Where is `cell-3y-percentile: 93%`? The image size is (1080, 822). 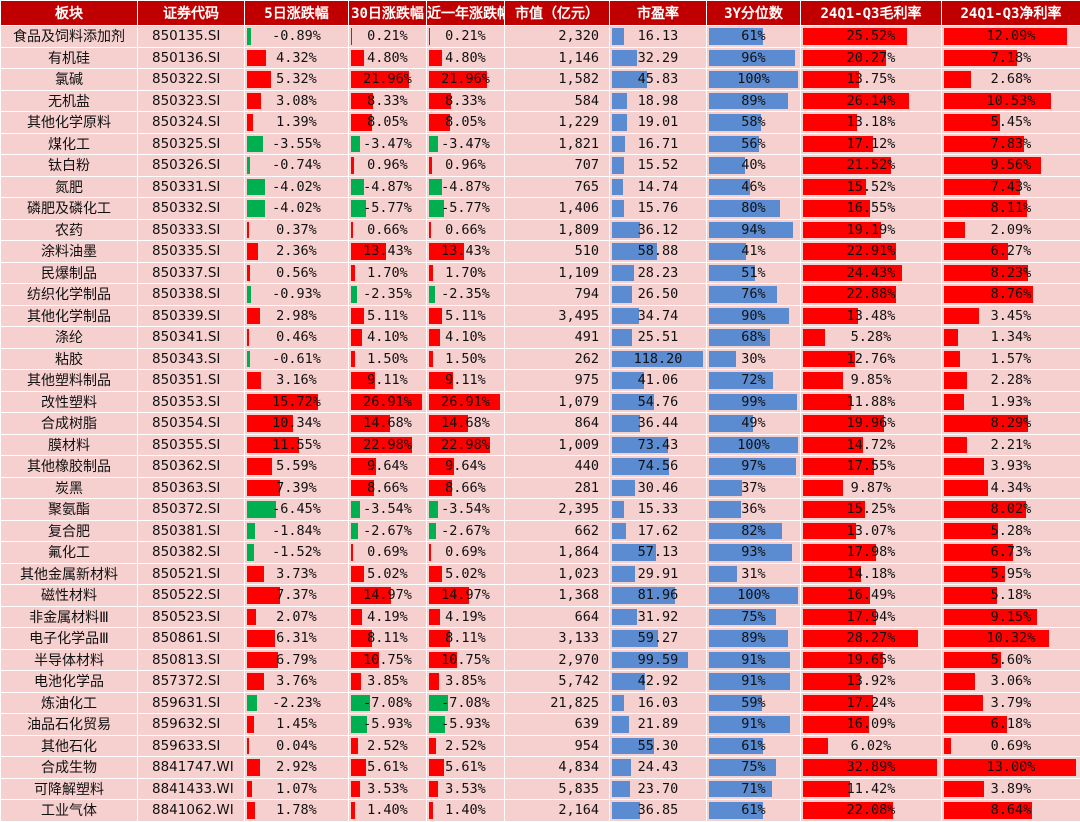 cell-3y-percentile: 93% is located at coordinates (754, 553).